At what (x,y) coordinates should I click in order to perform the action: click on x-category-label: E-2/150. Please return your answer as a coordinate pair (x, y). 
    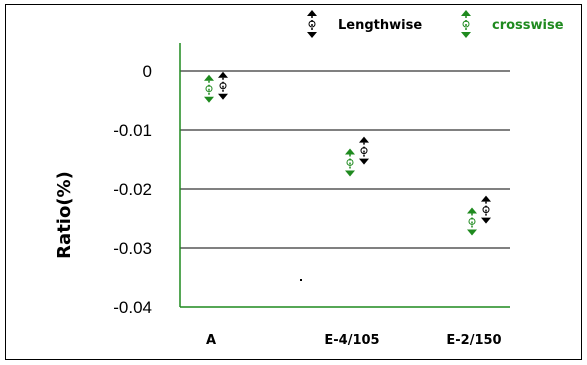
    Looking at the image, I should click on (473, 340).